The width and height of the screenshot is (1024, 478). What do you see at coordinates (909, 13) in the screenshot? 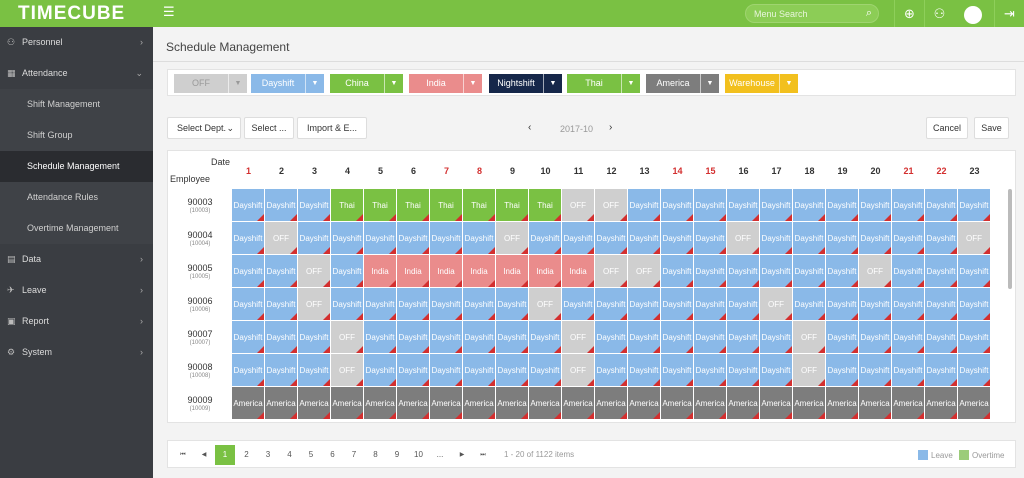
I see `globe-icon: ⊕` at bounding box center [909, 13].